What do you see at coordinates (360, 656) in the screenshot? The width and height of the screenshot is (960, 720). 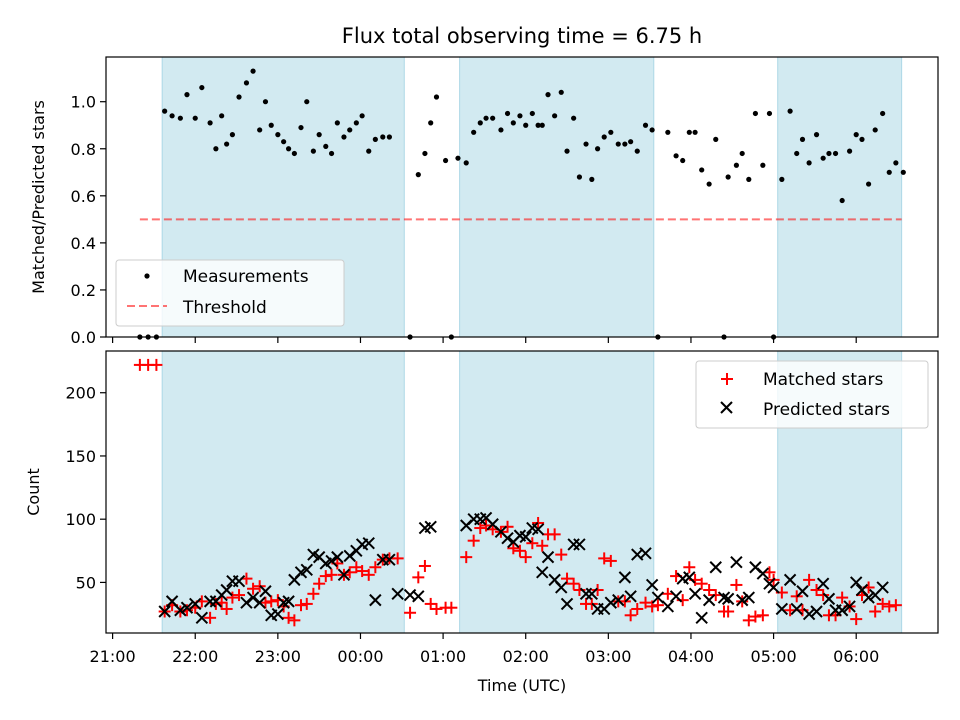 I see `x-tick-label-3: 00:00` at bounding box center [360, 656].